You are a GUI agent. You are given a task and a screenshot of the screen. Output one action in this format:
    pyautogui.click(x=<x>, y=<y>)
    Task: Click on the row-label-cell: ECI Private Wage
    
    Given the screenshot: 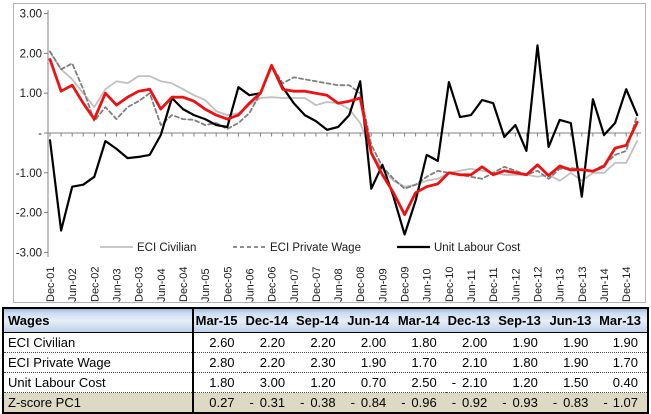 What is the action you would take?
    pyautogui.click(x=98, y=362)
    